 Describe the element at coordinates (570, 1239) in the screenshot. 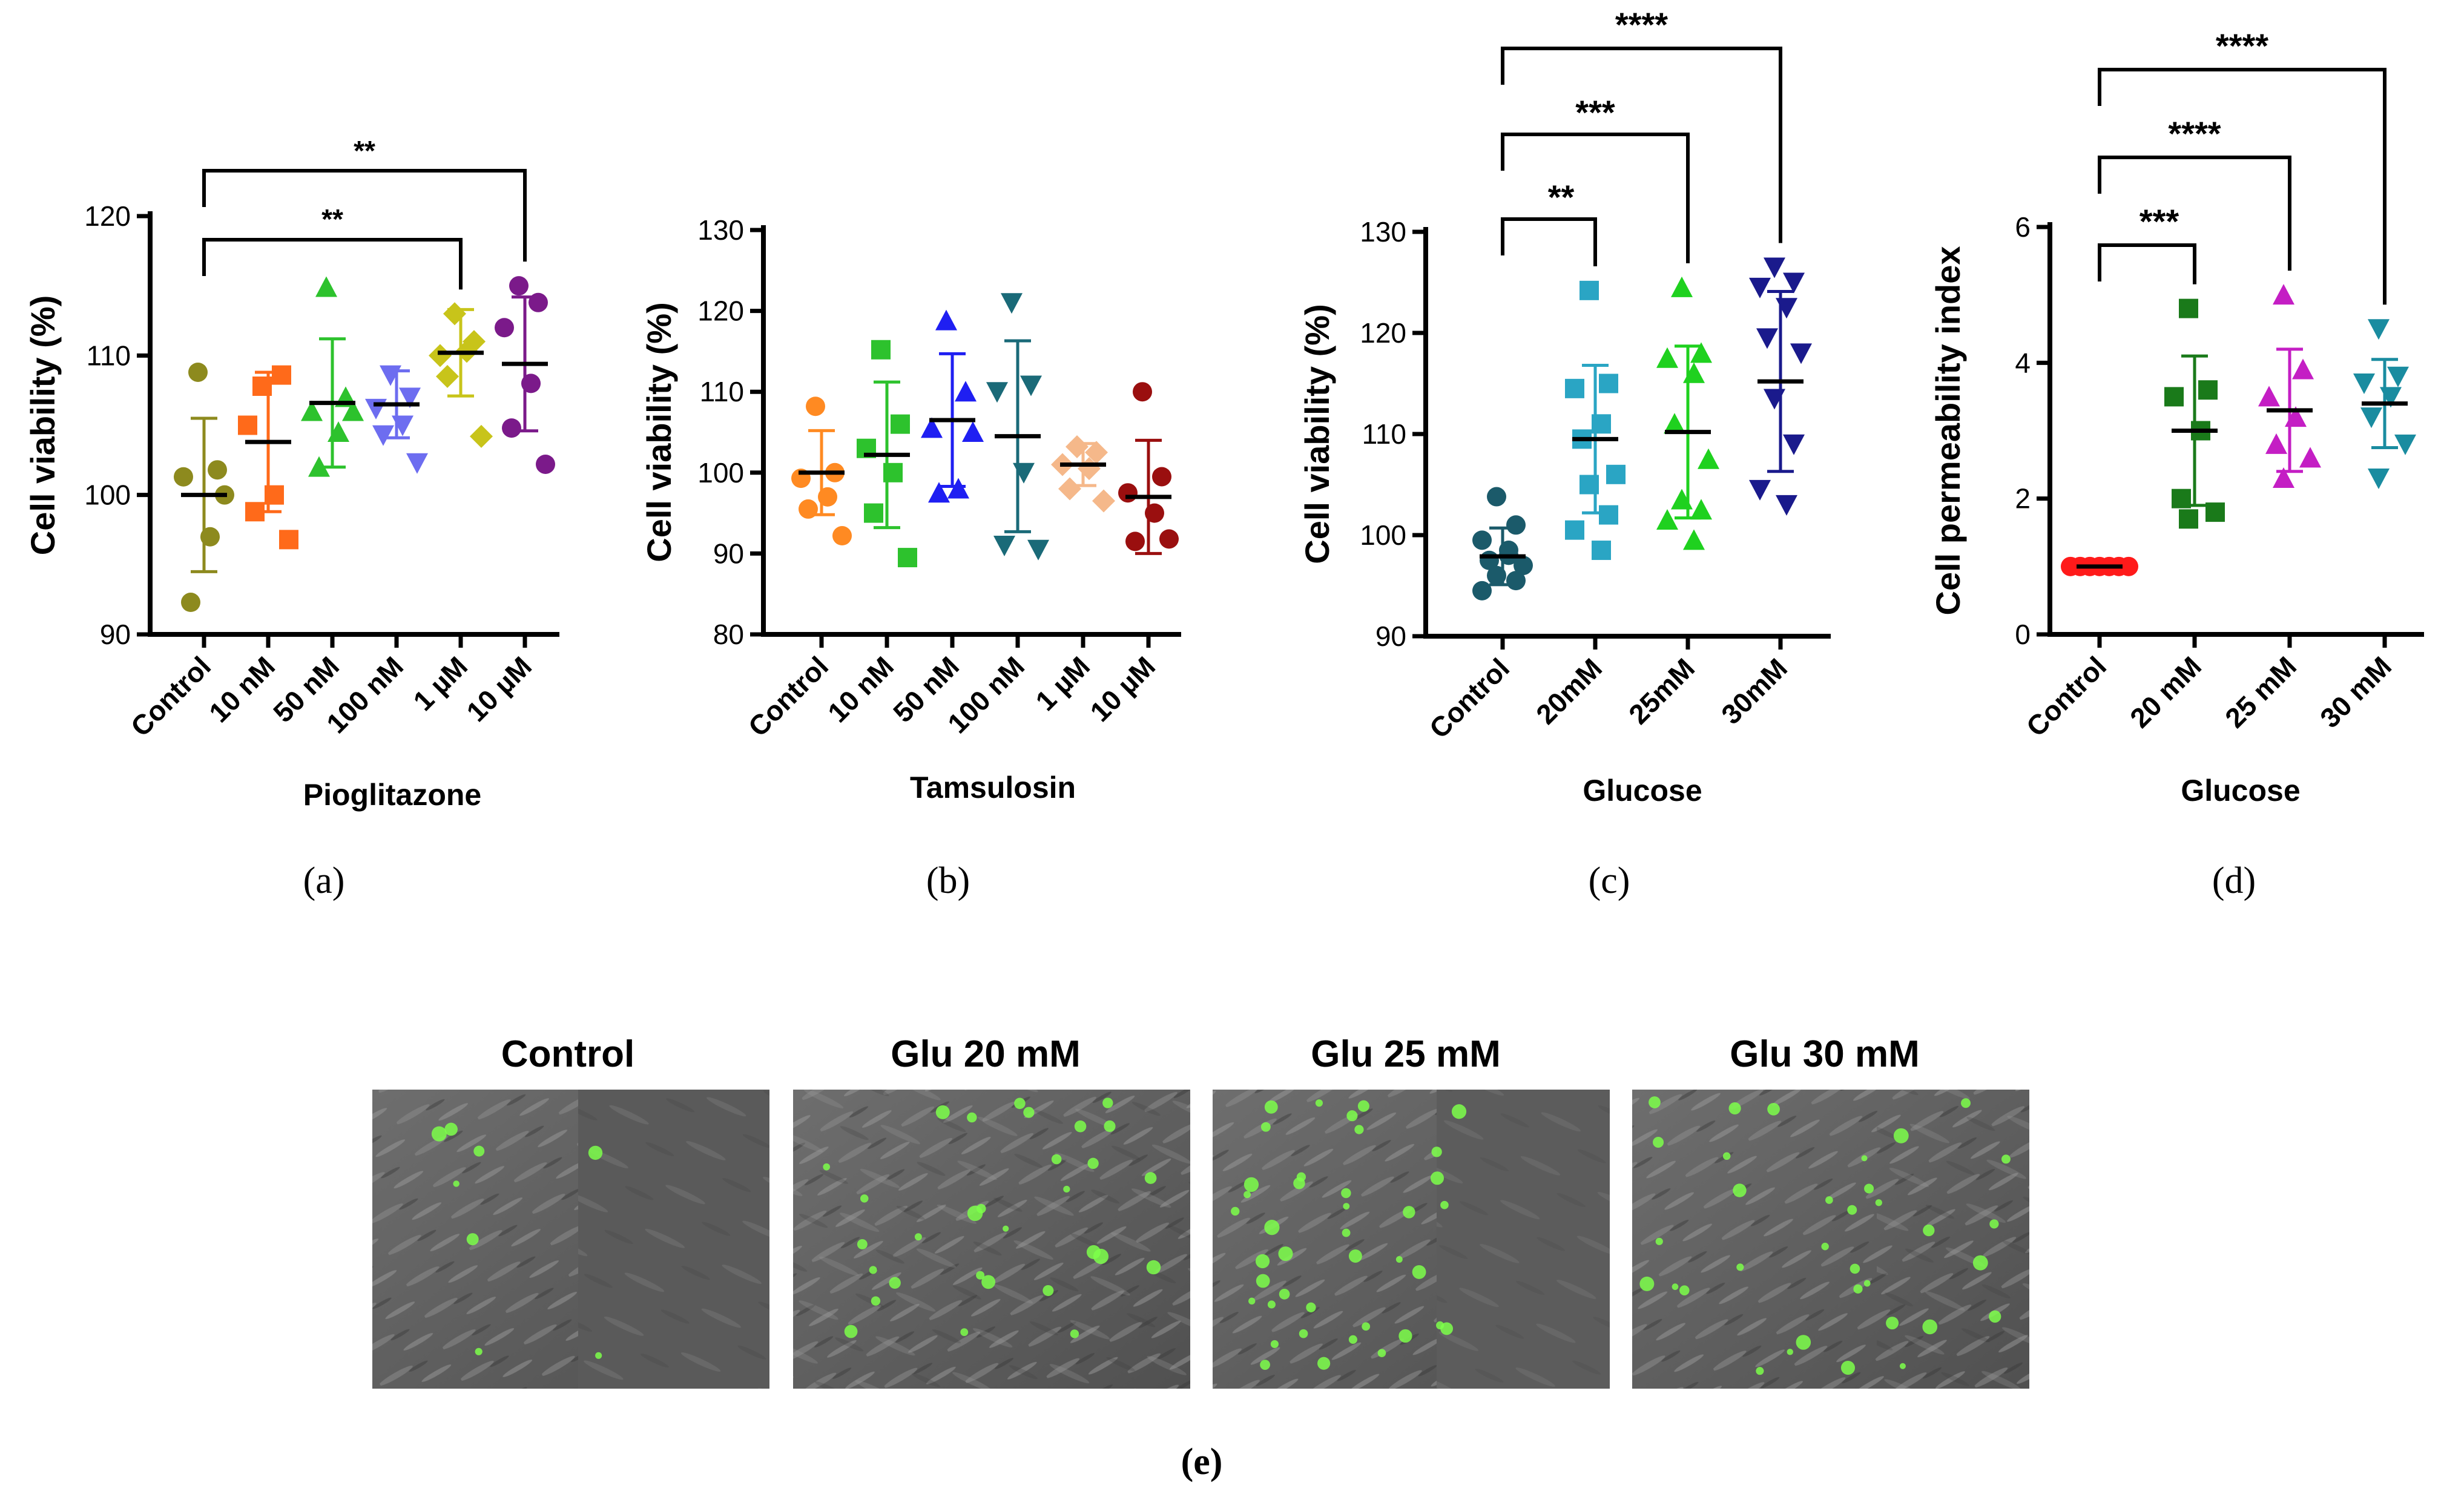

I see `micrograph-control` at that location.